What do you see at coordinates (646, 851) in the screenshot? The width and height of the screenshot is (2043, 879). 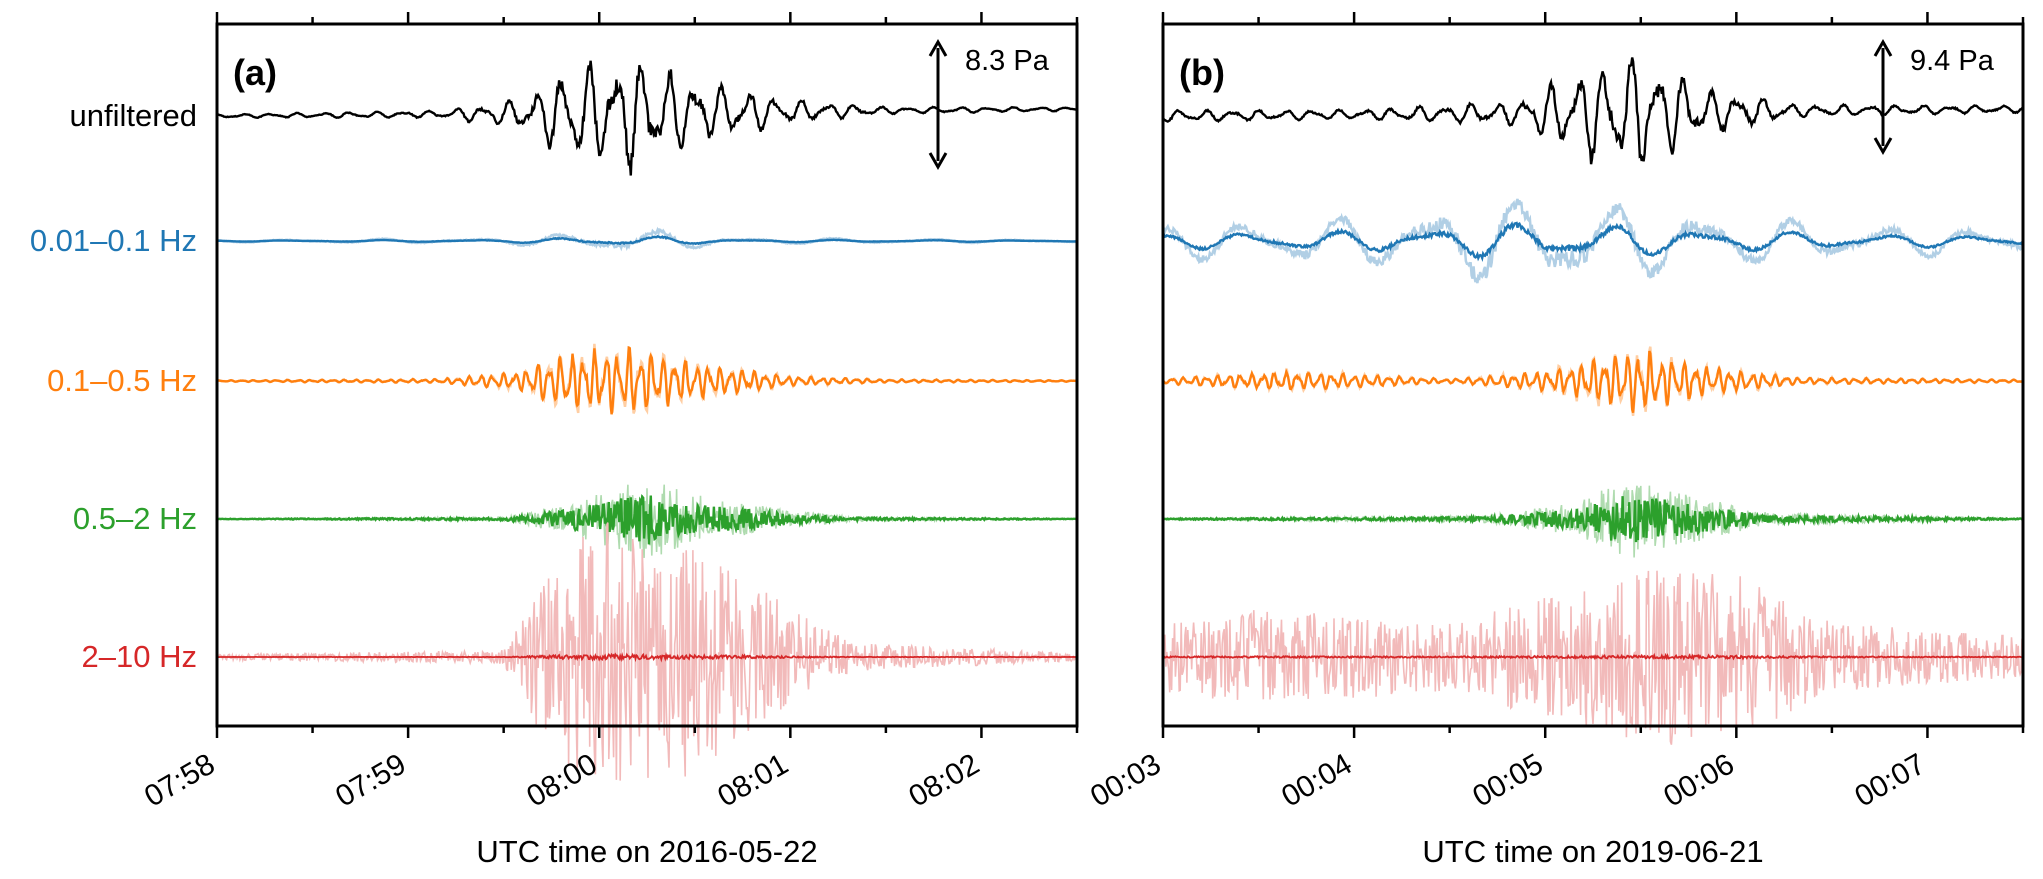 I see `x-axis-label: UTC time on 2016-05-22` at bounding box center [646, 851].